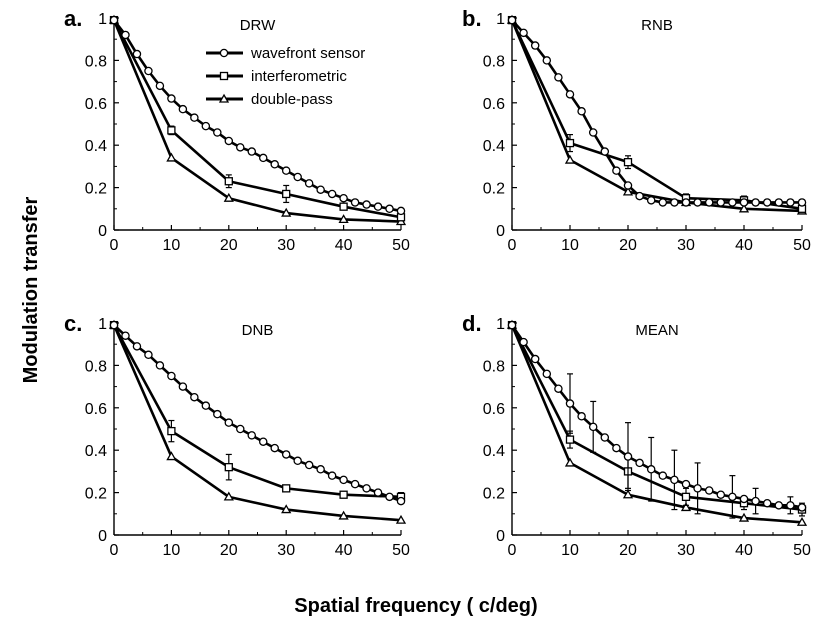 The image size is (815, 624). I want to click on triangle-marker-icon, so click(224, 98).